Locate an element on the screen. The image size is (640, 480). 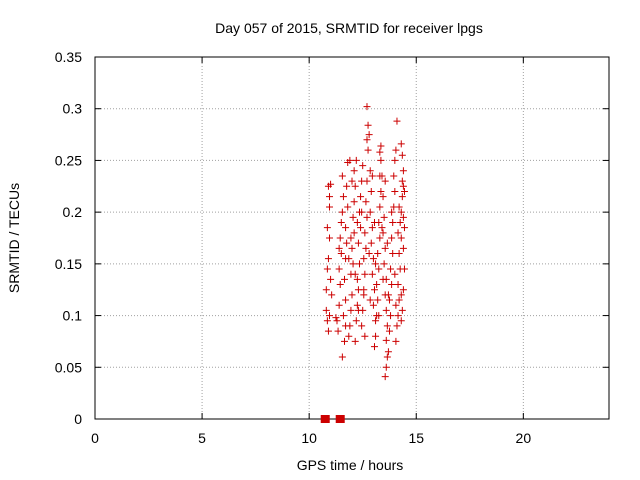
data-points is located at coordinates (365, 242).